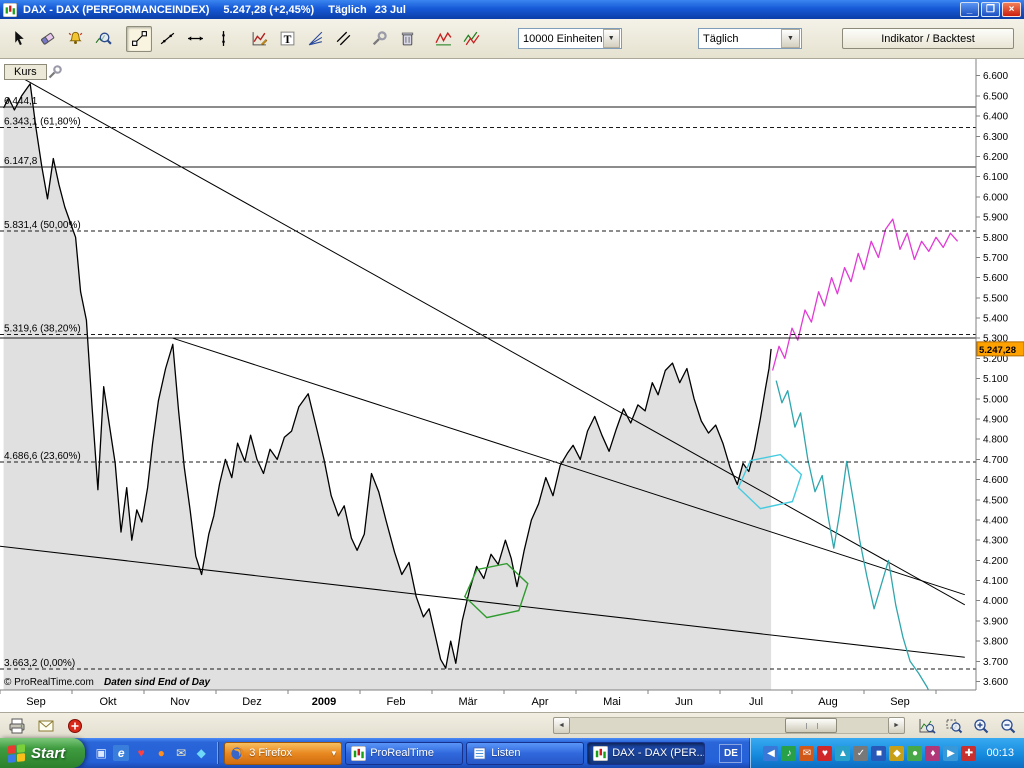  What do you see at coordinates (116, 9) in the screenshot?
I see `window-title: DAX - DAX (PERFORMANCEINDEX)` at bounding box center [116, 9].